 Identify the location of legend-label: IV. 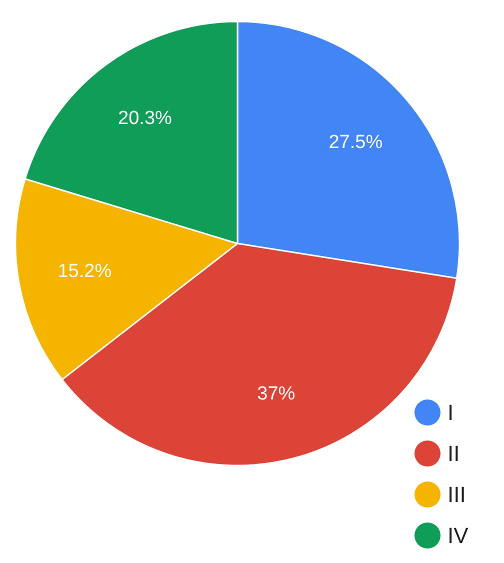
(458, 535).